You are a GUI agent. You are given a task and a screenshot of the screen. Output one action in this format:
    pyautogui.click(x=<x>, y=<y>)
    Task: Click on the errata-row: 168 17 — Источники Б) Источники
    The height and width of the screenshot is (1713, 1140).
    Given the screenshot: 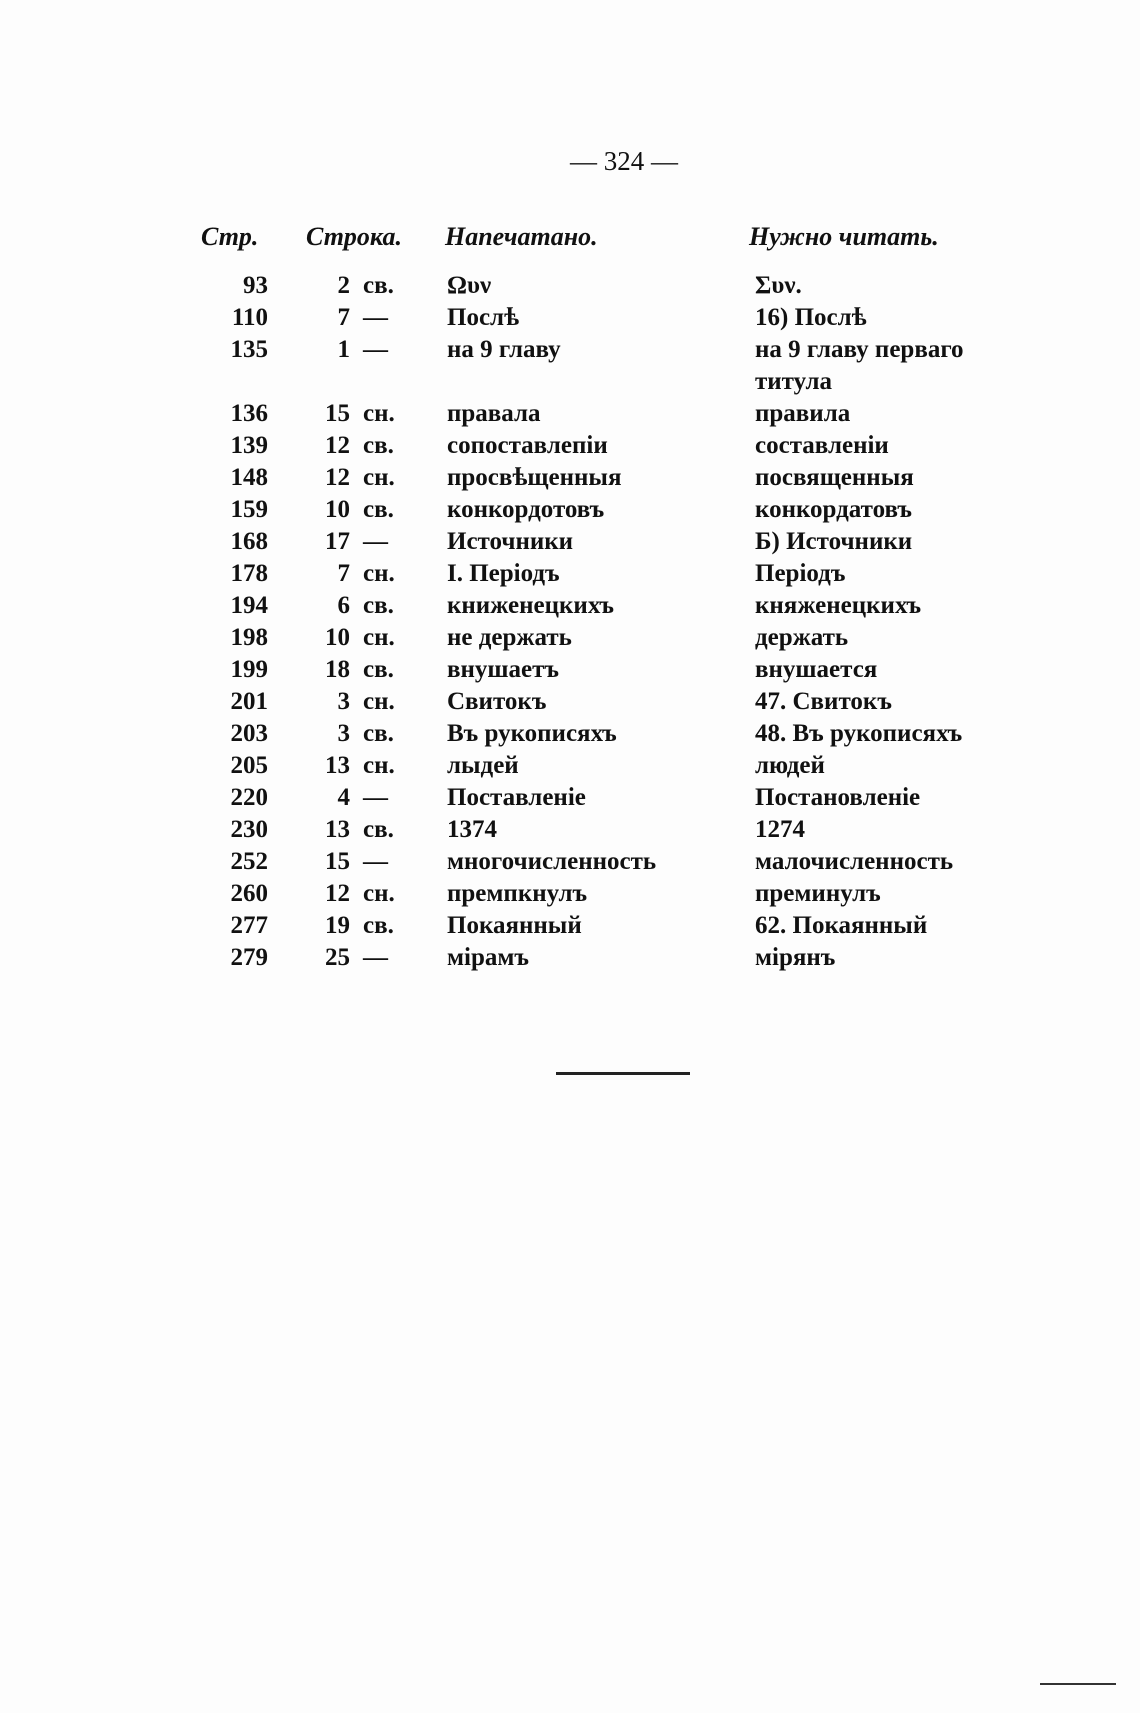 What is the action you would take?
    pyautogui.click(x=570, y=544)
    